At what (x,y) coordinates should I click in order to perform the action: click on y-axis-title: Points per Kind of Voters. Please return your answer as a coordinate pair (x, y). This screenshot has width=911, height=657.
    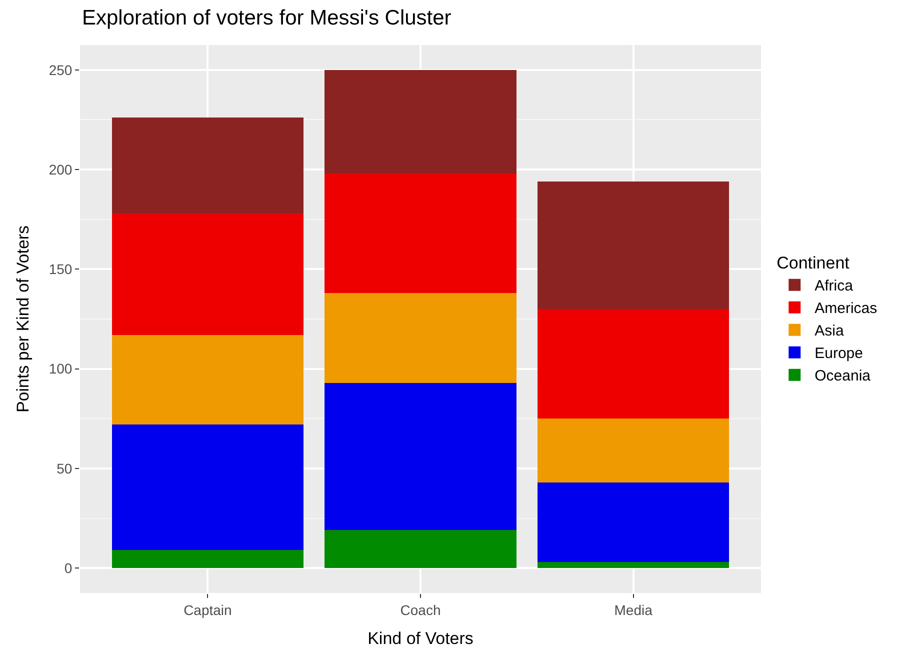
    Looking at the image, I should click on (22, 319).